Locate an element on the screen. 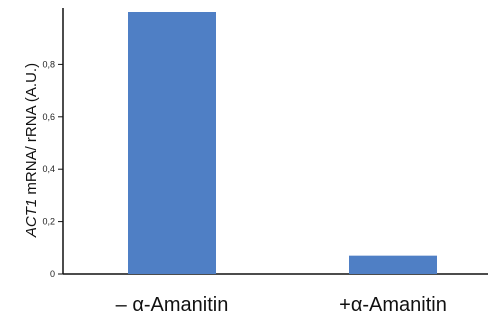 The width and height of the screenshot is (498, 321). category-label: +α-Amanitin is located at coordinates (393, 305).